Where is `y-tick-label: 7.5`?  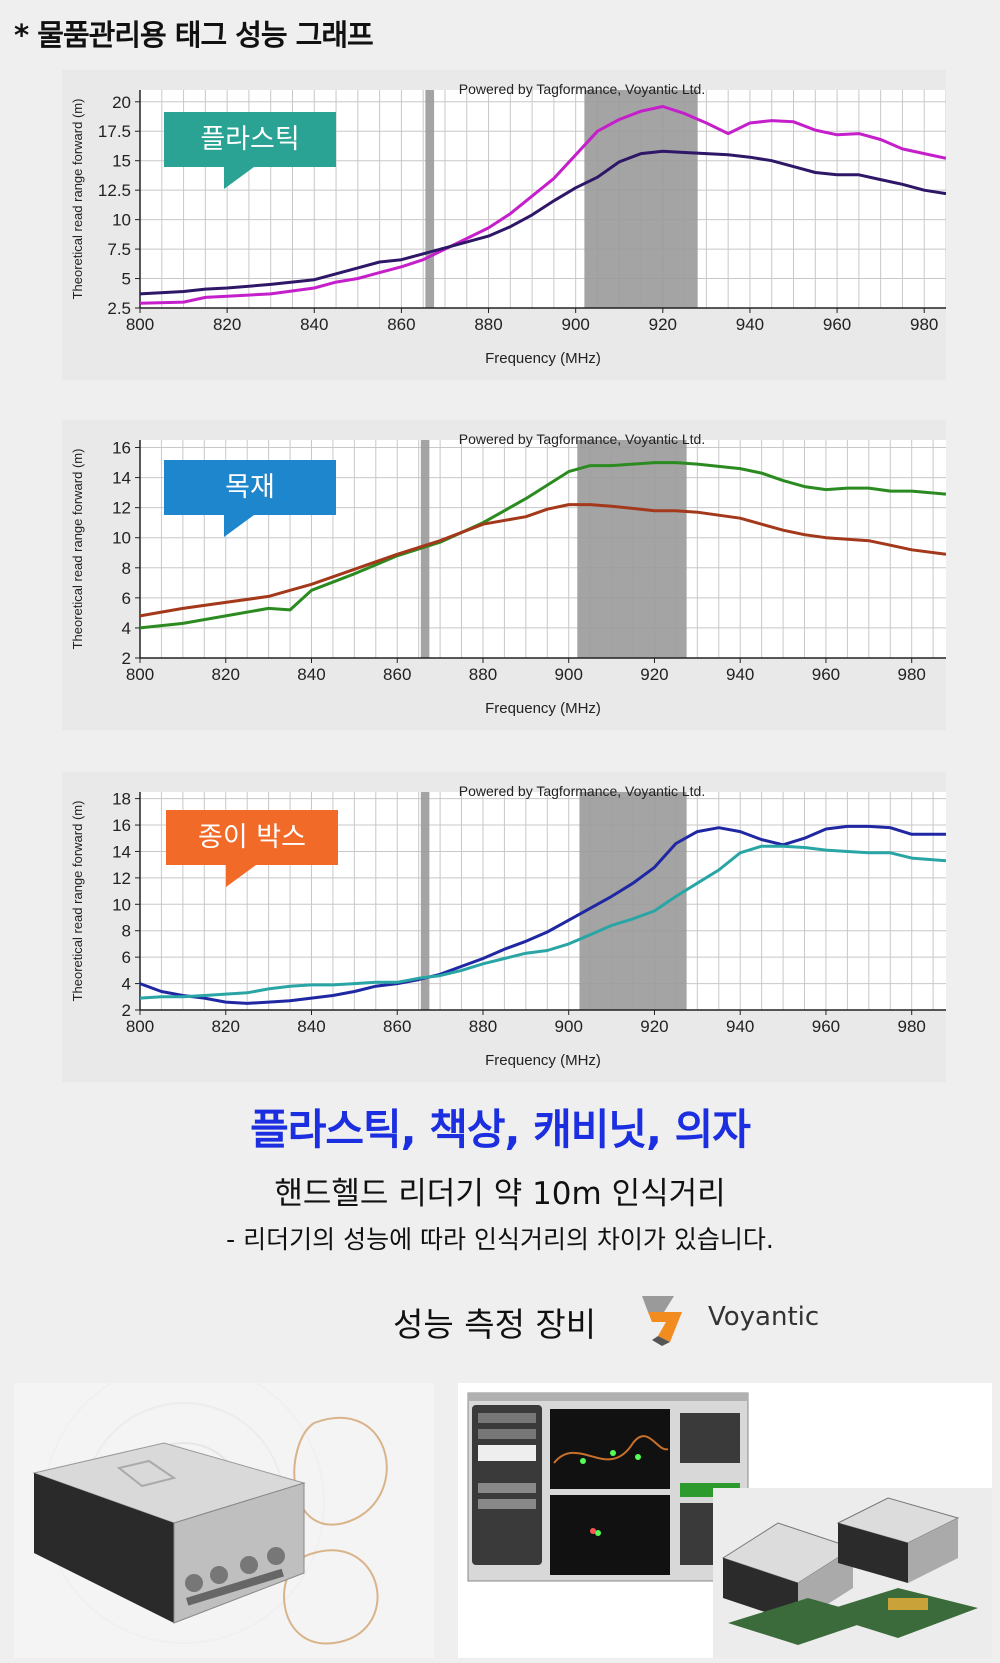 y-tick-label: 7.5 is located at coordinates (119, 249).